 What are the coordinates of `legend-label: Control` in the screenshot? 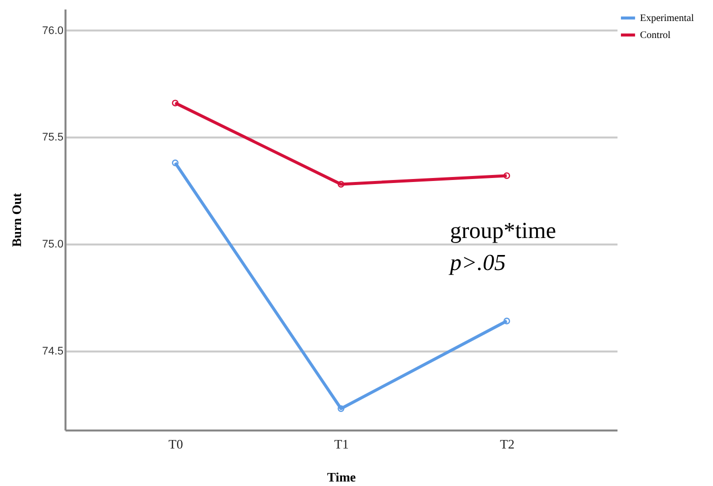 It's located at (655, 35).